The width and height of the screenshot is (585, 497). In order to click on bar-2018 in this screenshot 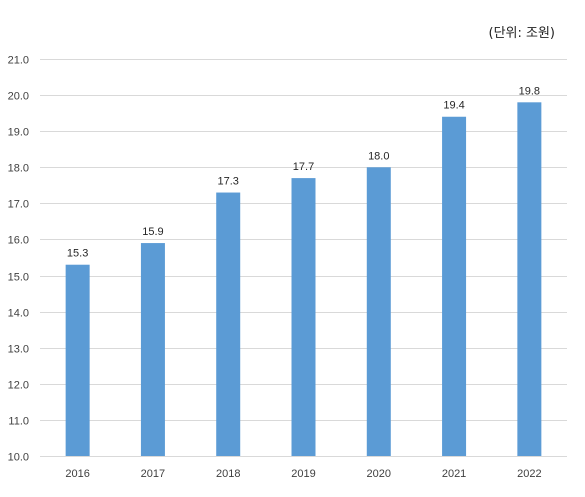, I will do `click(228, 324)`.